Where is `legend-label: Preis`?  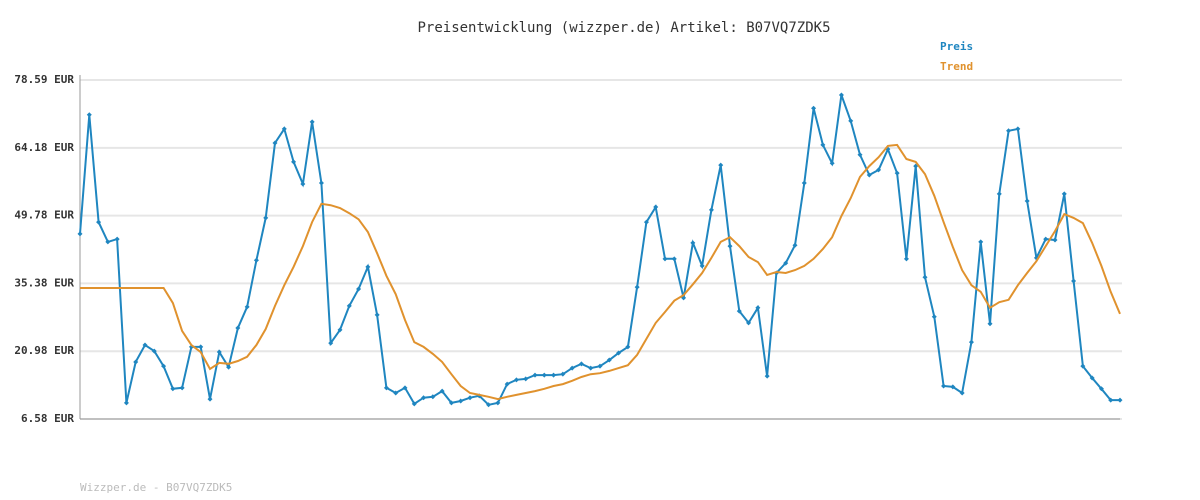 legend-label: Preis is located at coordinates (956, 46).